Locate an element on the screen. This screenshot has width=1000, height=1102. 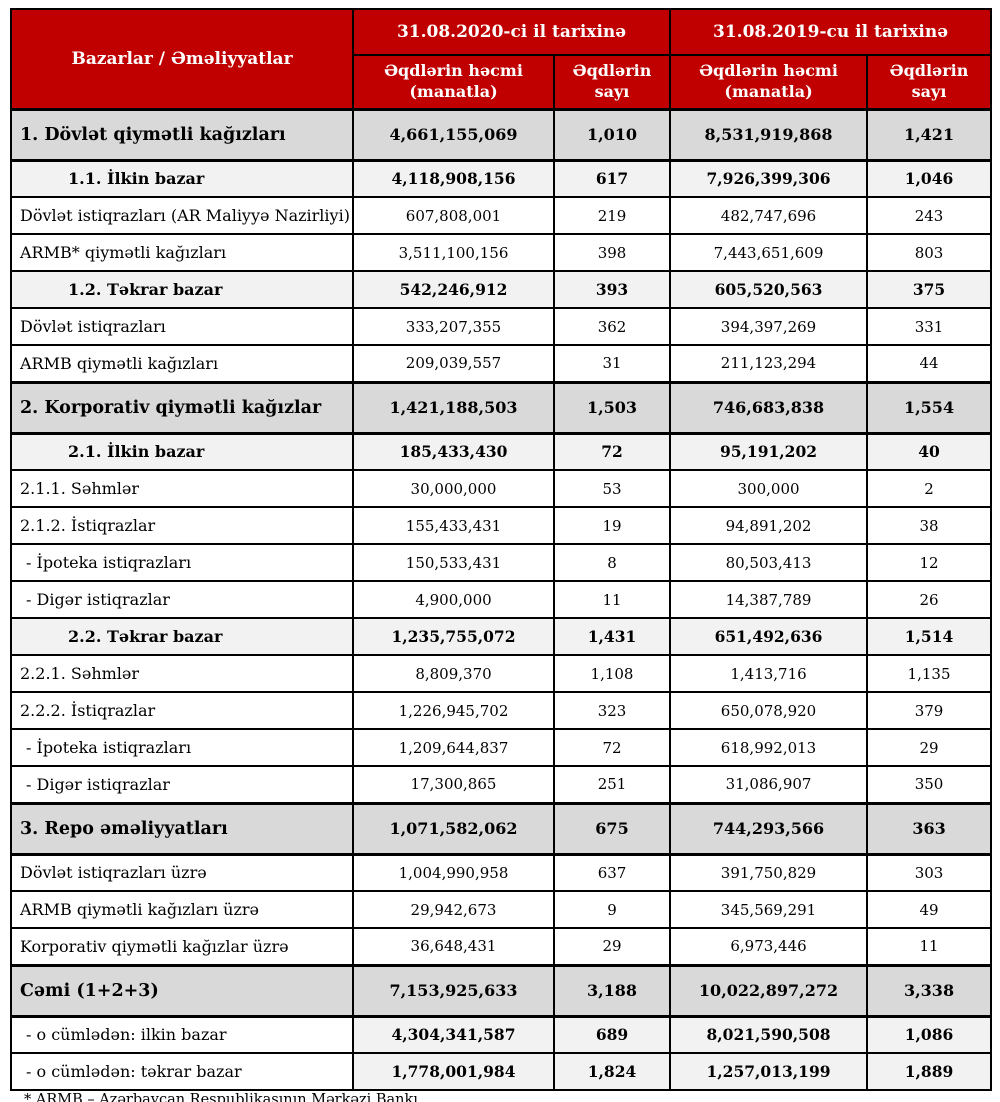
volume-2020-cell: 1,778,001,984 is located at coordinates (453, 1071).